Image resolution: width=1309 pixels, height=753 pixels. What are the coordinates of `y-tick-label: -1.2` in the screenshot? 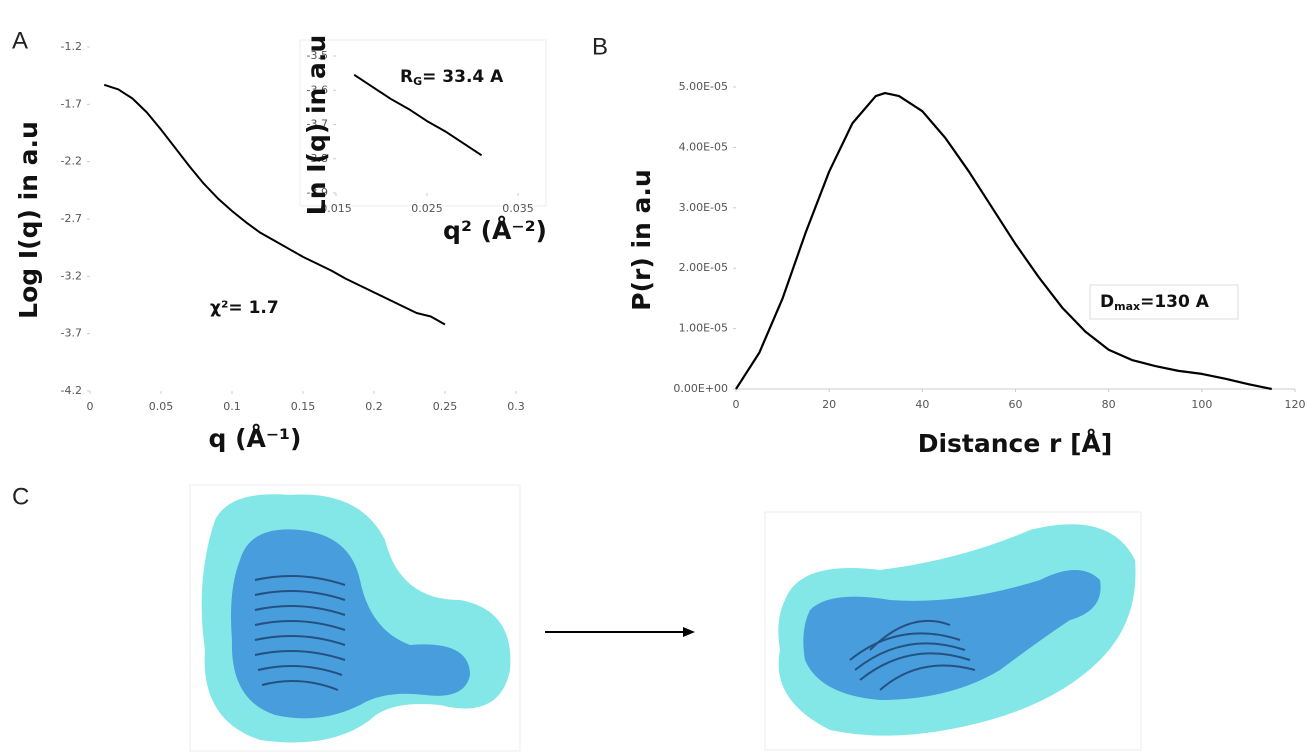 It's located at (71, 46).